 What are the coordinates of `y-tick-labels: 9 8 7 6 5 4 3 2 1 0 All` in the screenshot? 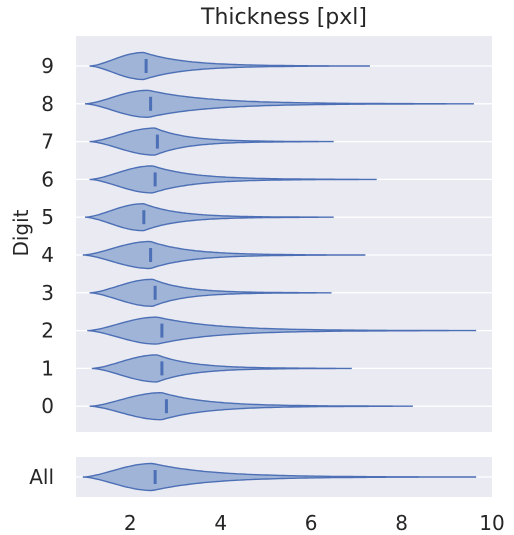 It's located at (41, 271).